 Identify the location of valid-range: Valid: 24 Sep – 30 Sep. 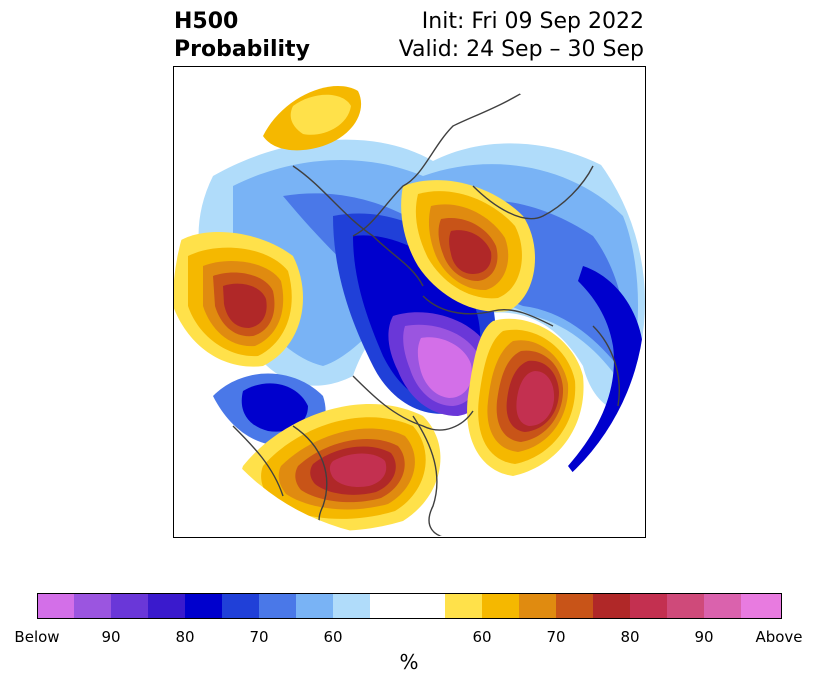
(521, 49).